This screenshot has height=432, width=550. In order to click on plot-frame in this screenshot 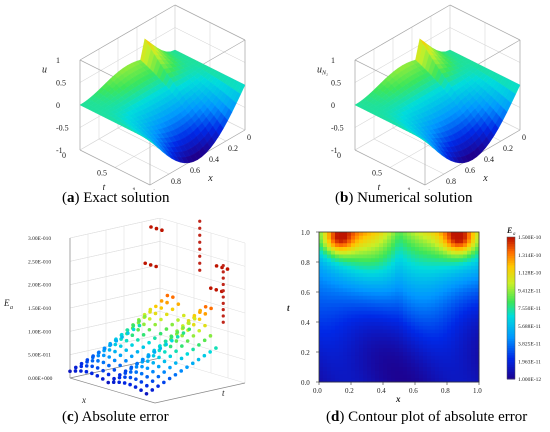, I will do `click(399, 307)`.